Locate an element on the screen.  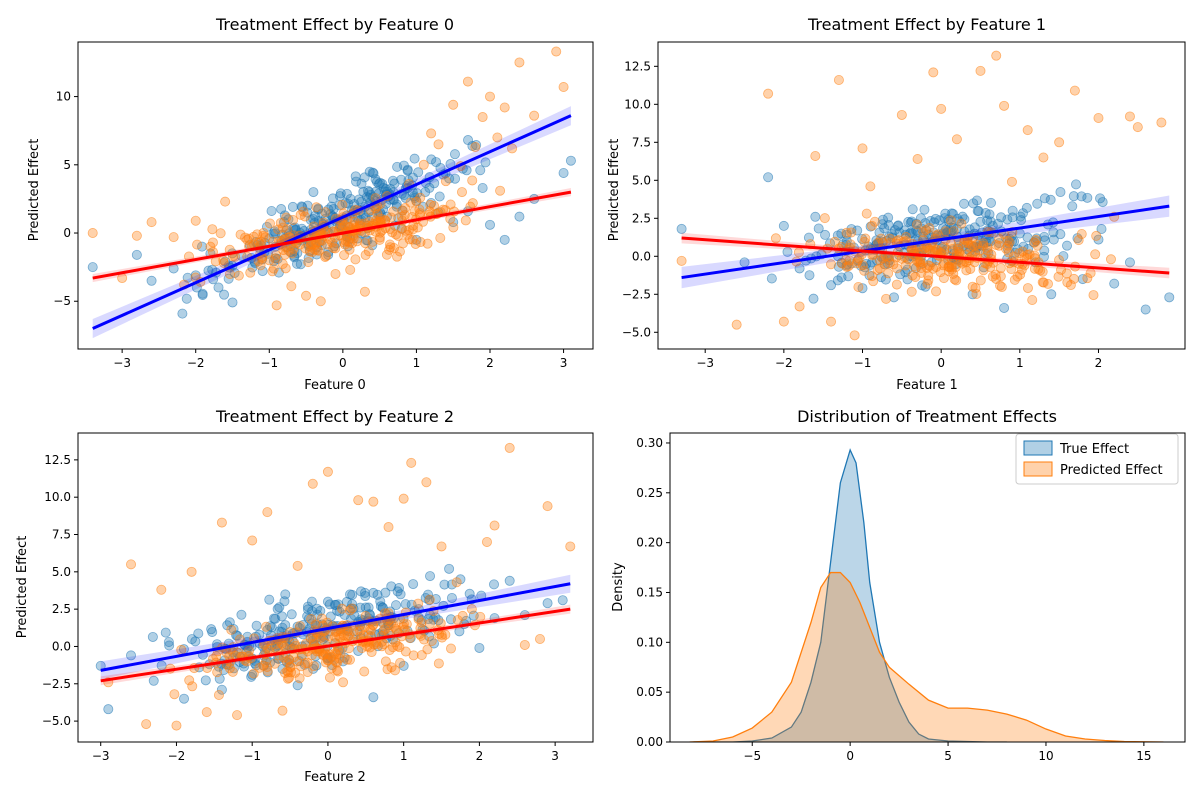
y-axis-label: Density is located at coordinates (618, 587).